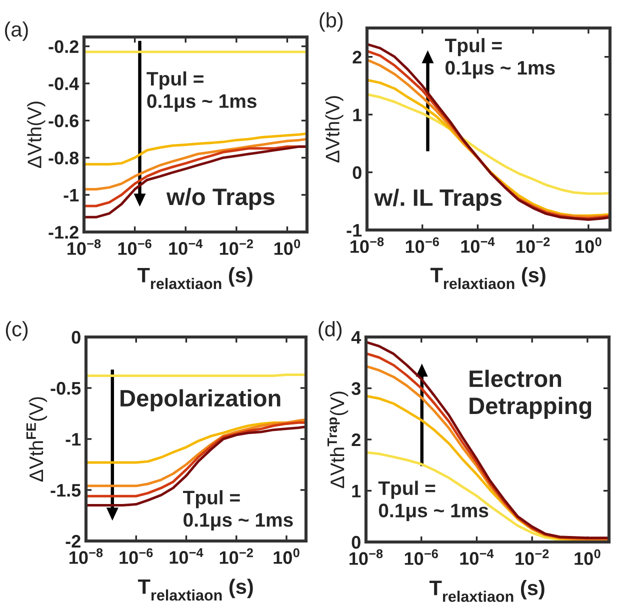  What do you see at coordinates (64, 83) in the screenshot?
I see `y-tick-label: -0.4` at bounding box center [64, 83].